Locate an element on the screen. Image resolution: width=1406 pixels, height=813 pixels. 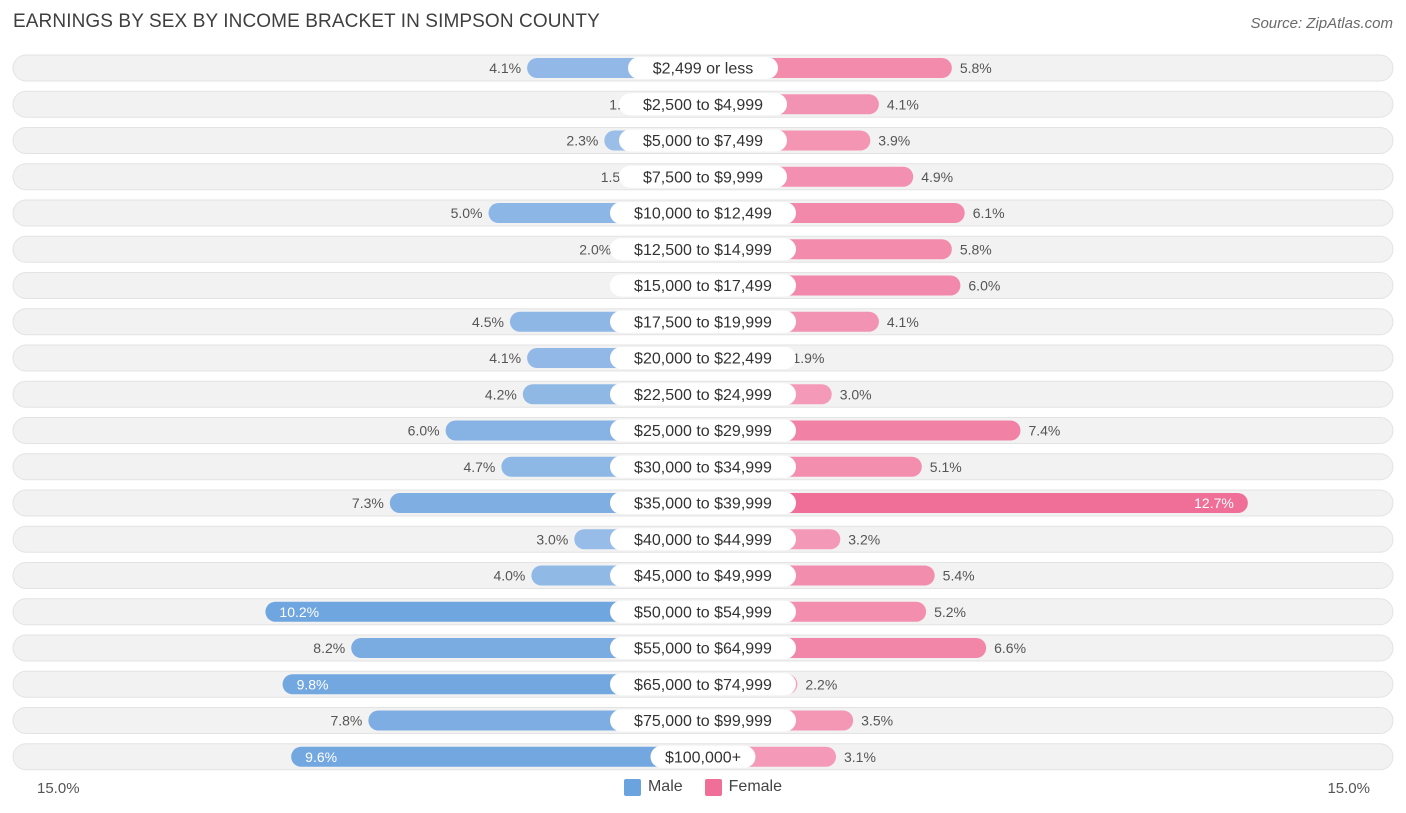
female-value-label: 5.8% is located at coordinates (976, 249).